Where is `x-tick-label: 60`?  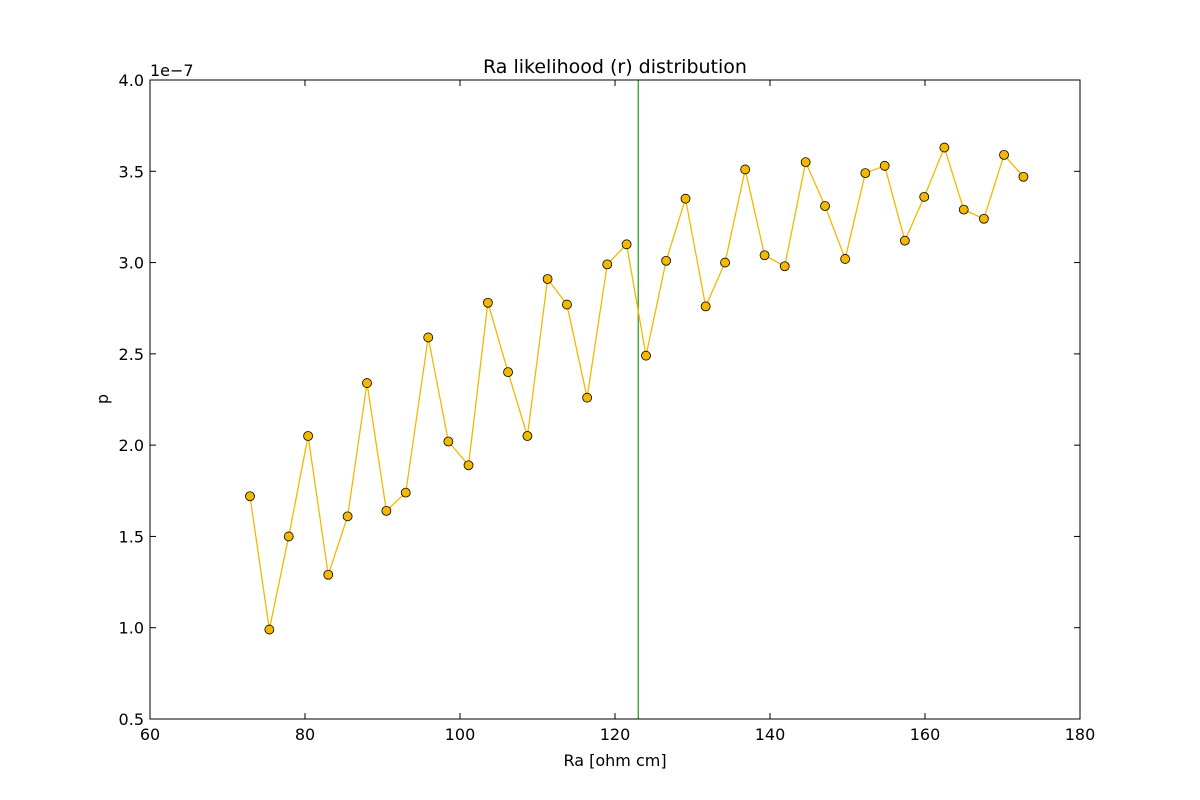 x-tick-label: 60 is located at coordinates (150, 734).